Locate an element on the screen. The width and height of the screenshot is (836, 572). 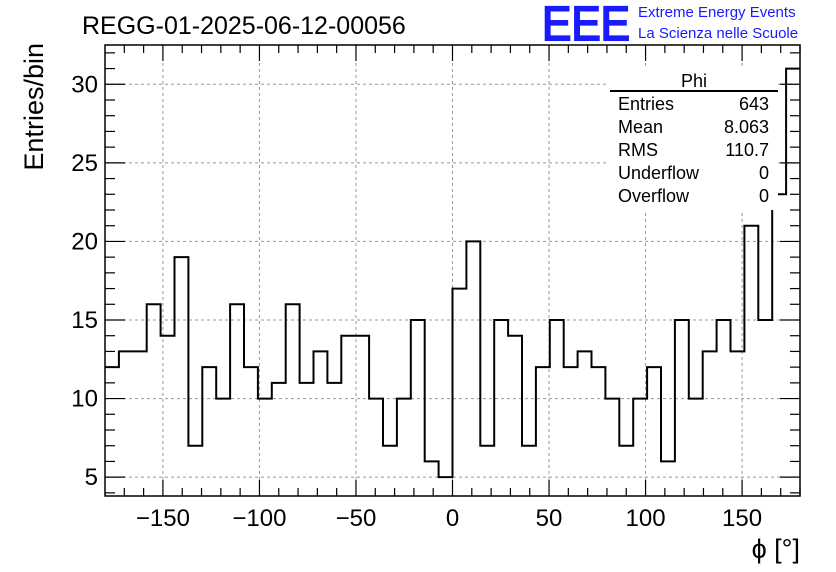
logo-line-1: Extreme Energy Events is located at coordinates (717, 12).